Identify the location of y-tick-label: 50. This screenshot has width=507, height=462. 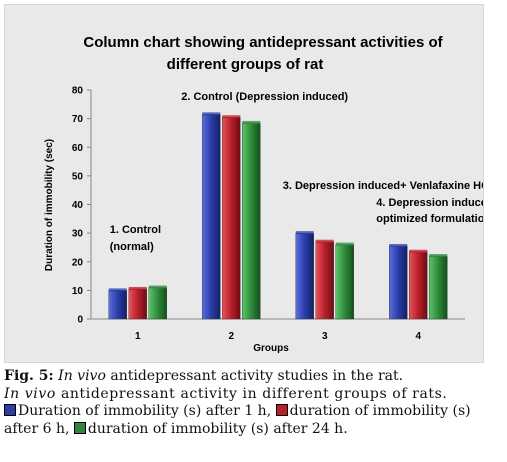
(78, 176).